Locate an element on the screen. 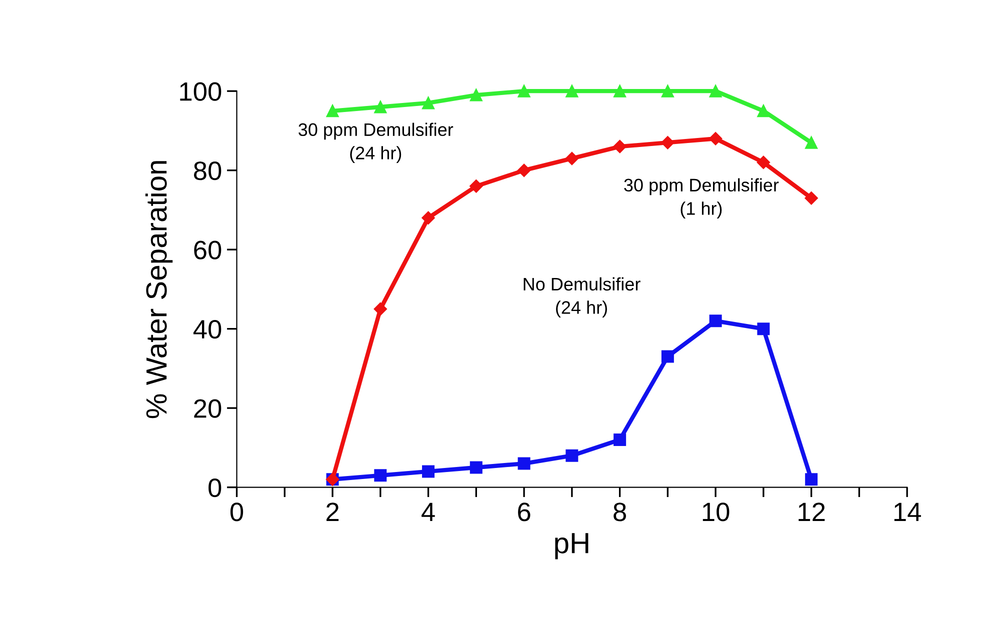 This screenshot has width=999, height=637. text: No Demulsifier (24 hr) is located at coordinates (582, 297).